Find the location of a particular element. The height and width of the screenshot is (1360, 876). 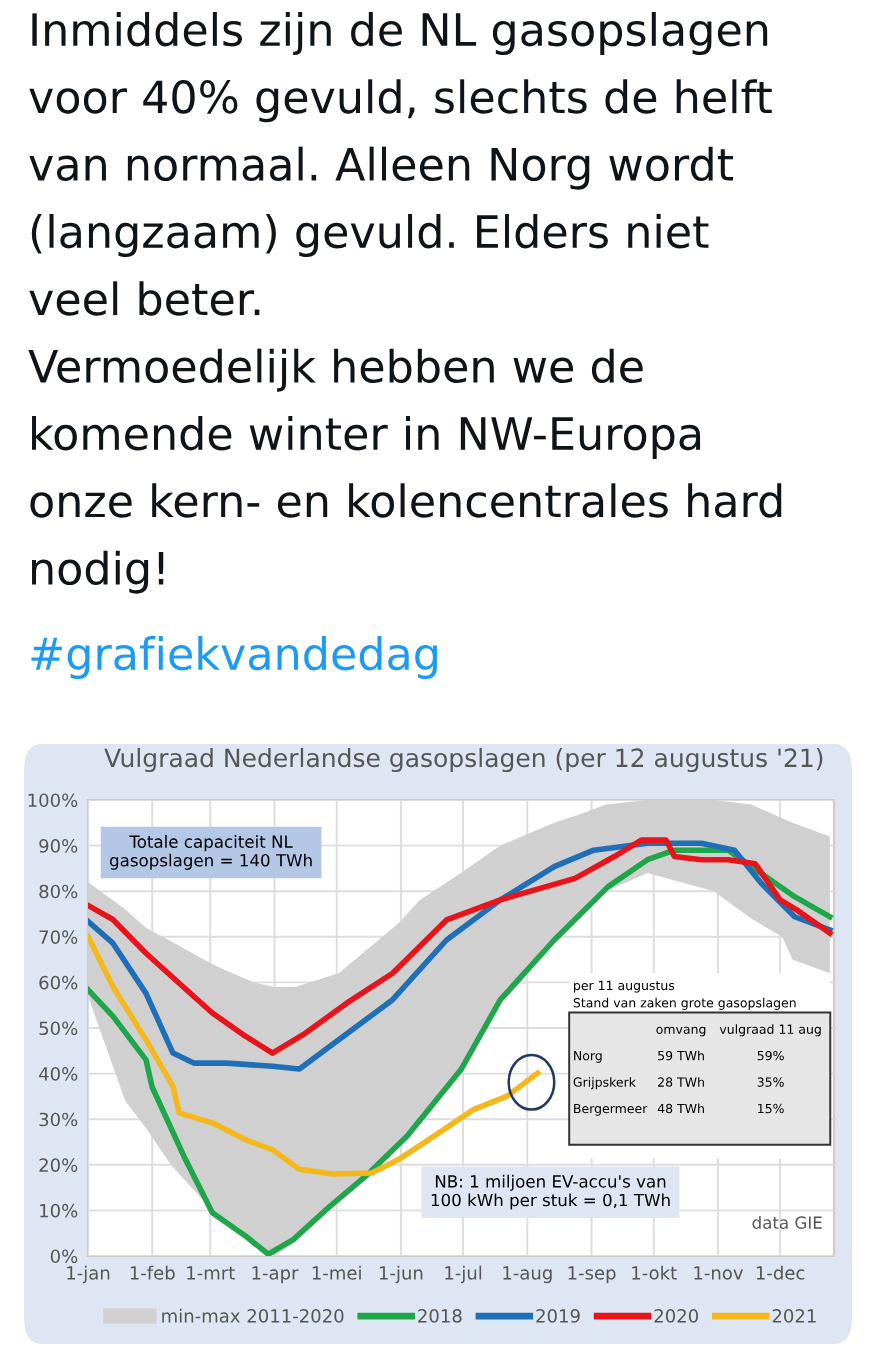

x-tick-label: 1-apr is located at coordinates (275, 1275).